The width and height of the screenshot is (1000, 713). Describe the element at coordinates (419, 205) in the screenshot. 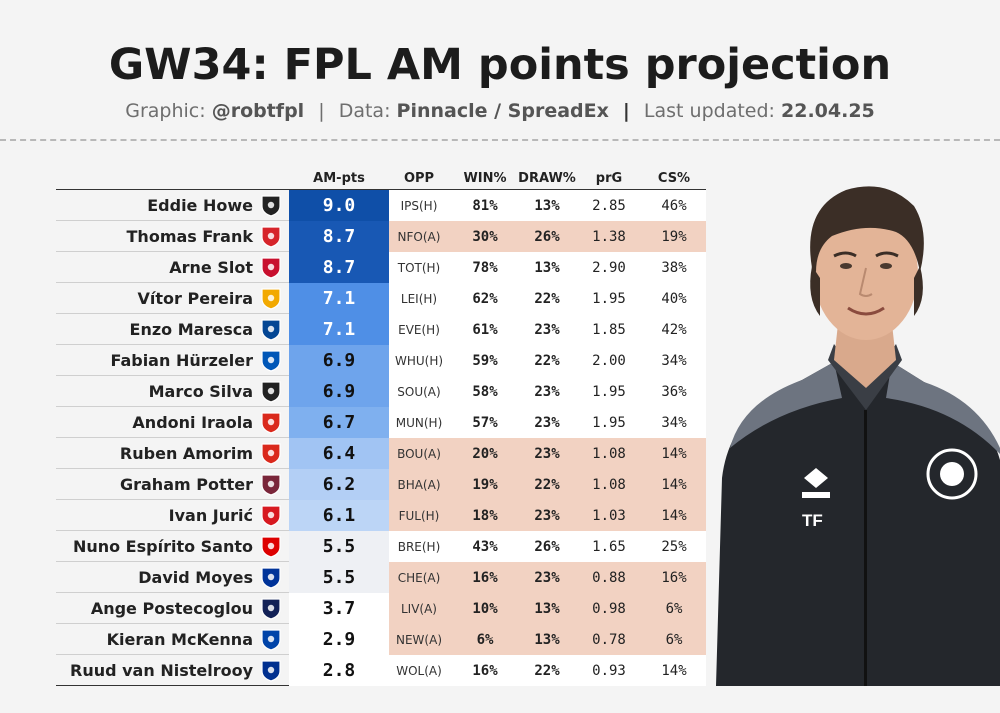

I see `opp-cell: IPS(H)` at that location.